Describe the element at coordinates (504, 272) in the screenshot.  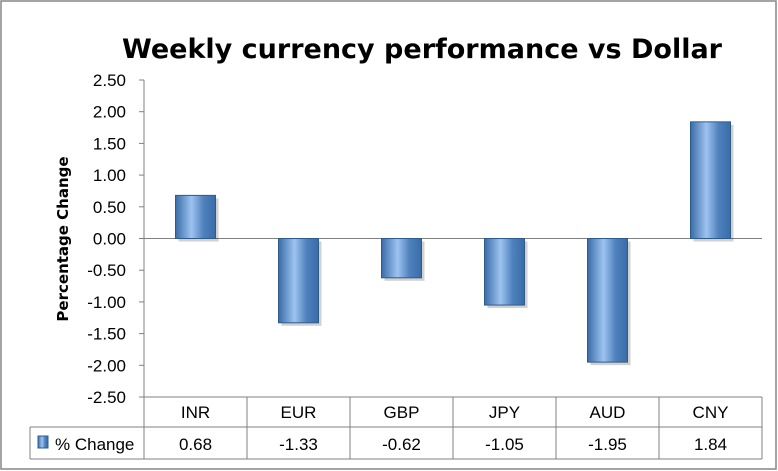
I see `bar-jpy` at that location.